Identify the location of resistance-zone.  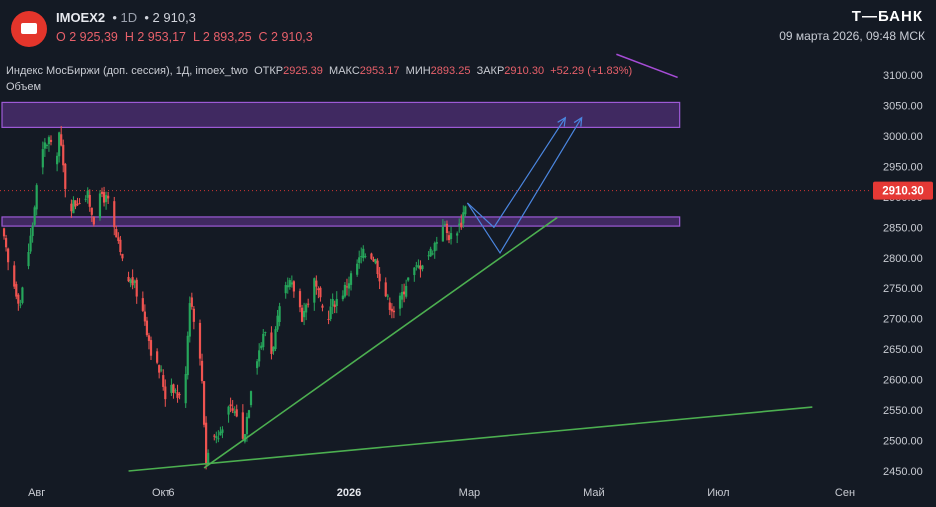
(341, 221).